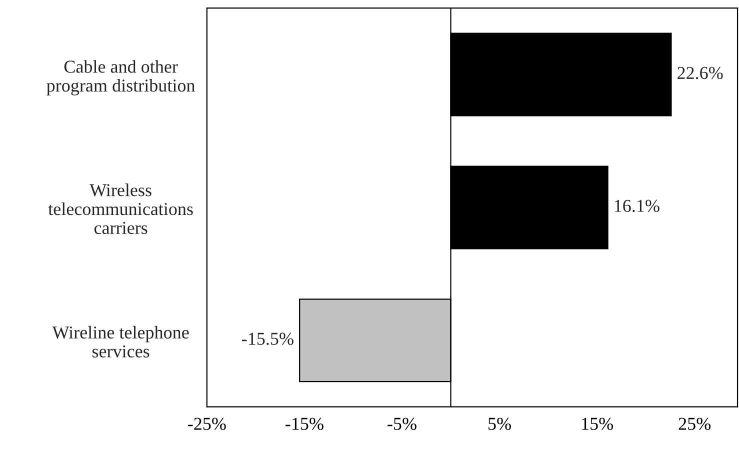  What do you see at coordinates (305, 424) in the screenshot?
I see `x-tick-label: -15%` at bounding box center [305, 424].